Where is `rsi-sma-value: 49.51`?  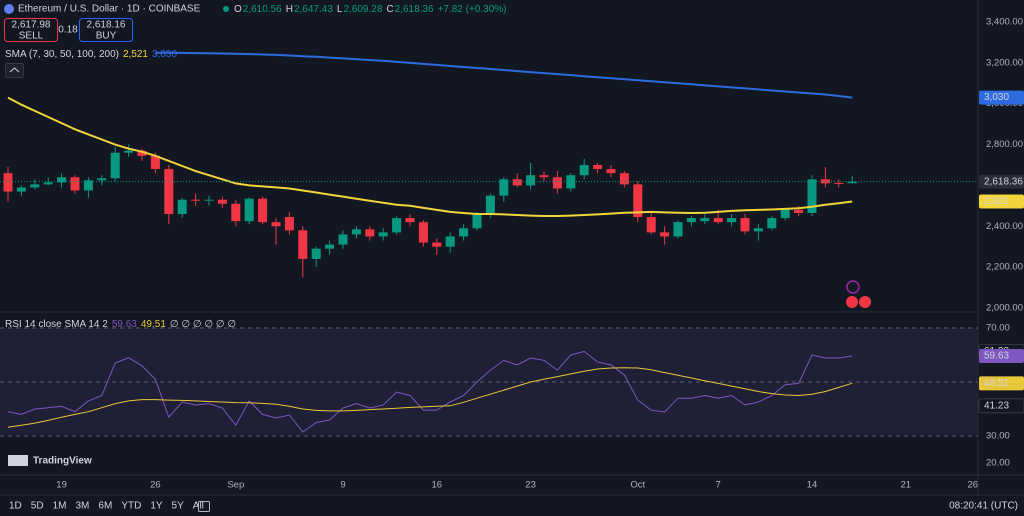 rsi-sma-value: 49.51 is located at coordinates (153, 324).